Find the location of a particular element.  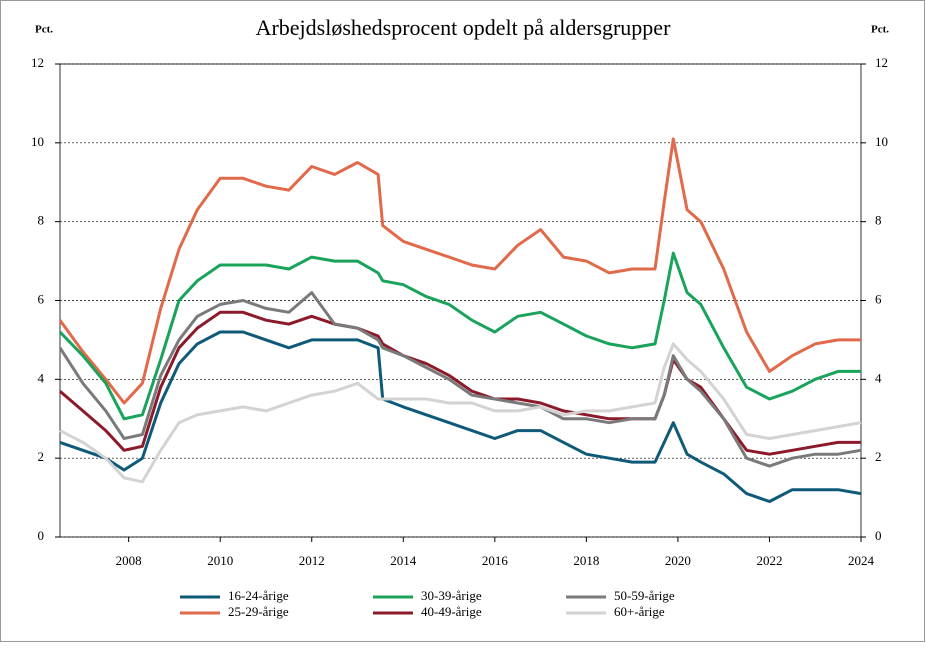

y2-tick-label: 8 is located at coordinates (878, 220).